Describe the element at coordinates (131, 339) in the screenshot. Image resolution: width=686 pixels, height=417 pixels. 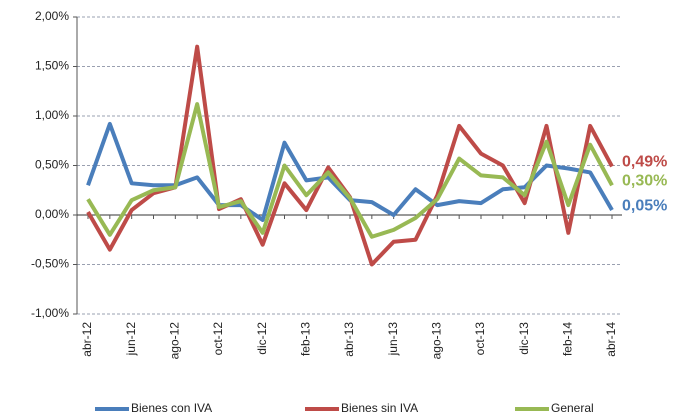
I see `x-tick-label: jun-12` at that location.